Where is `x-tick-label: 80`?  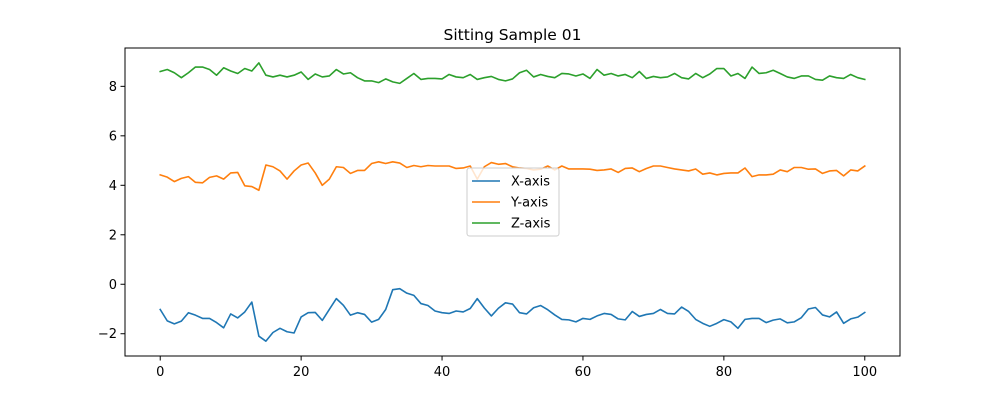
x-tick-label: 80 is located at coordinates (724, 372).